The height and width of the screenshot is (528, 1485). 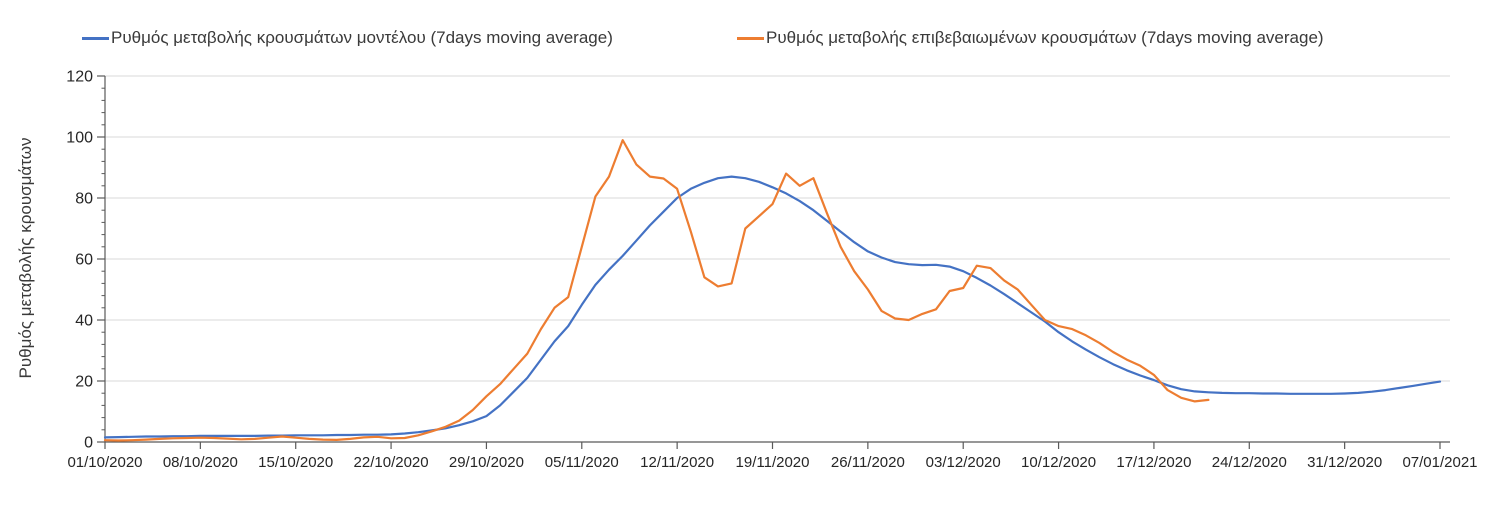 What do you see at coordinates (84, 382) in the screenshot?
I see `y-tick-label: 20` at bounding box center [84, 382].